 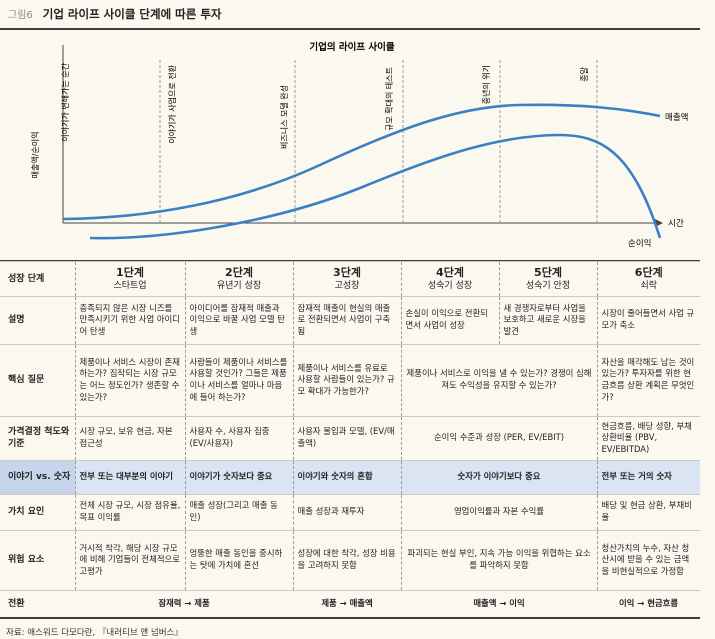 What do you see at coordinates (239, 560) in the screenshot?
I see `risk-cell: 엉뚱한 매출 동인을 중시하는 탓에 가치에 혼선` at bounding box center [239, 560].